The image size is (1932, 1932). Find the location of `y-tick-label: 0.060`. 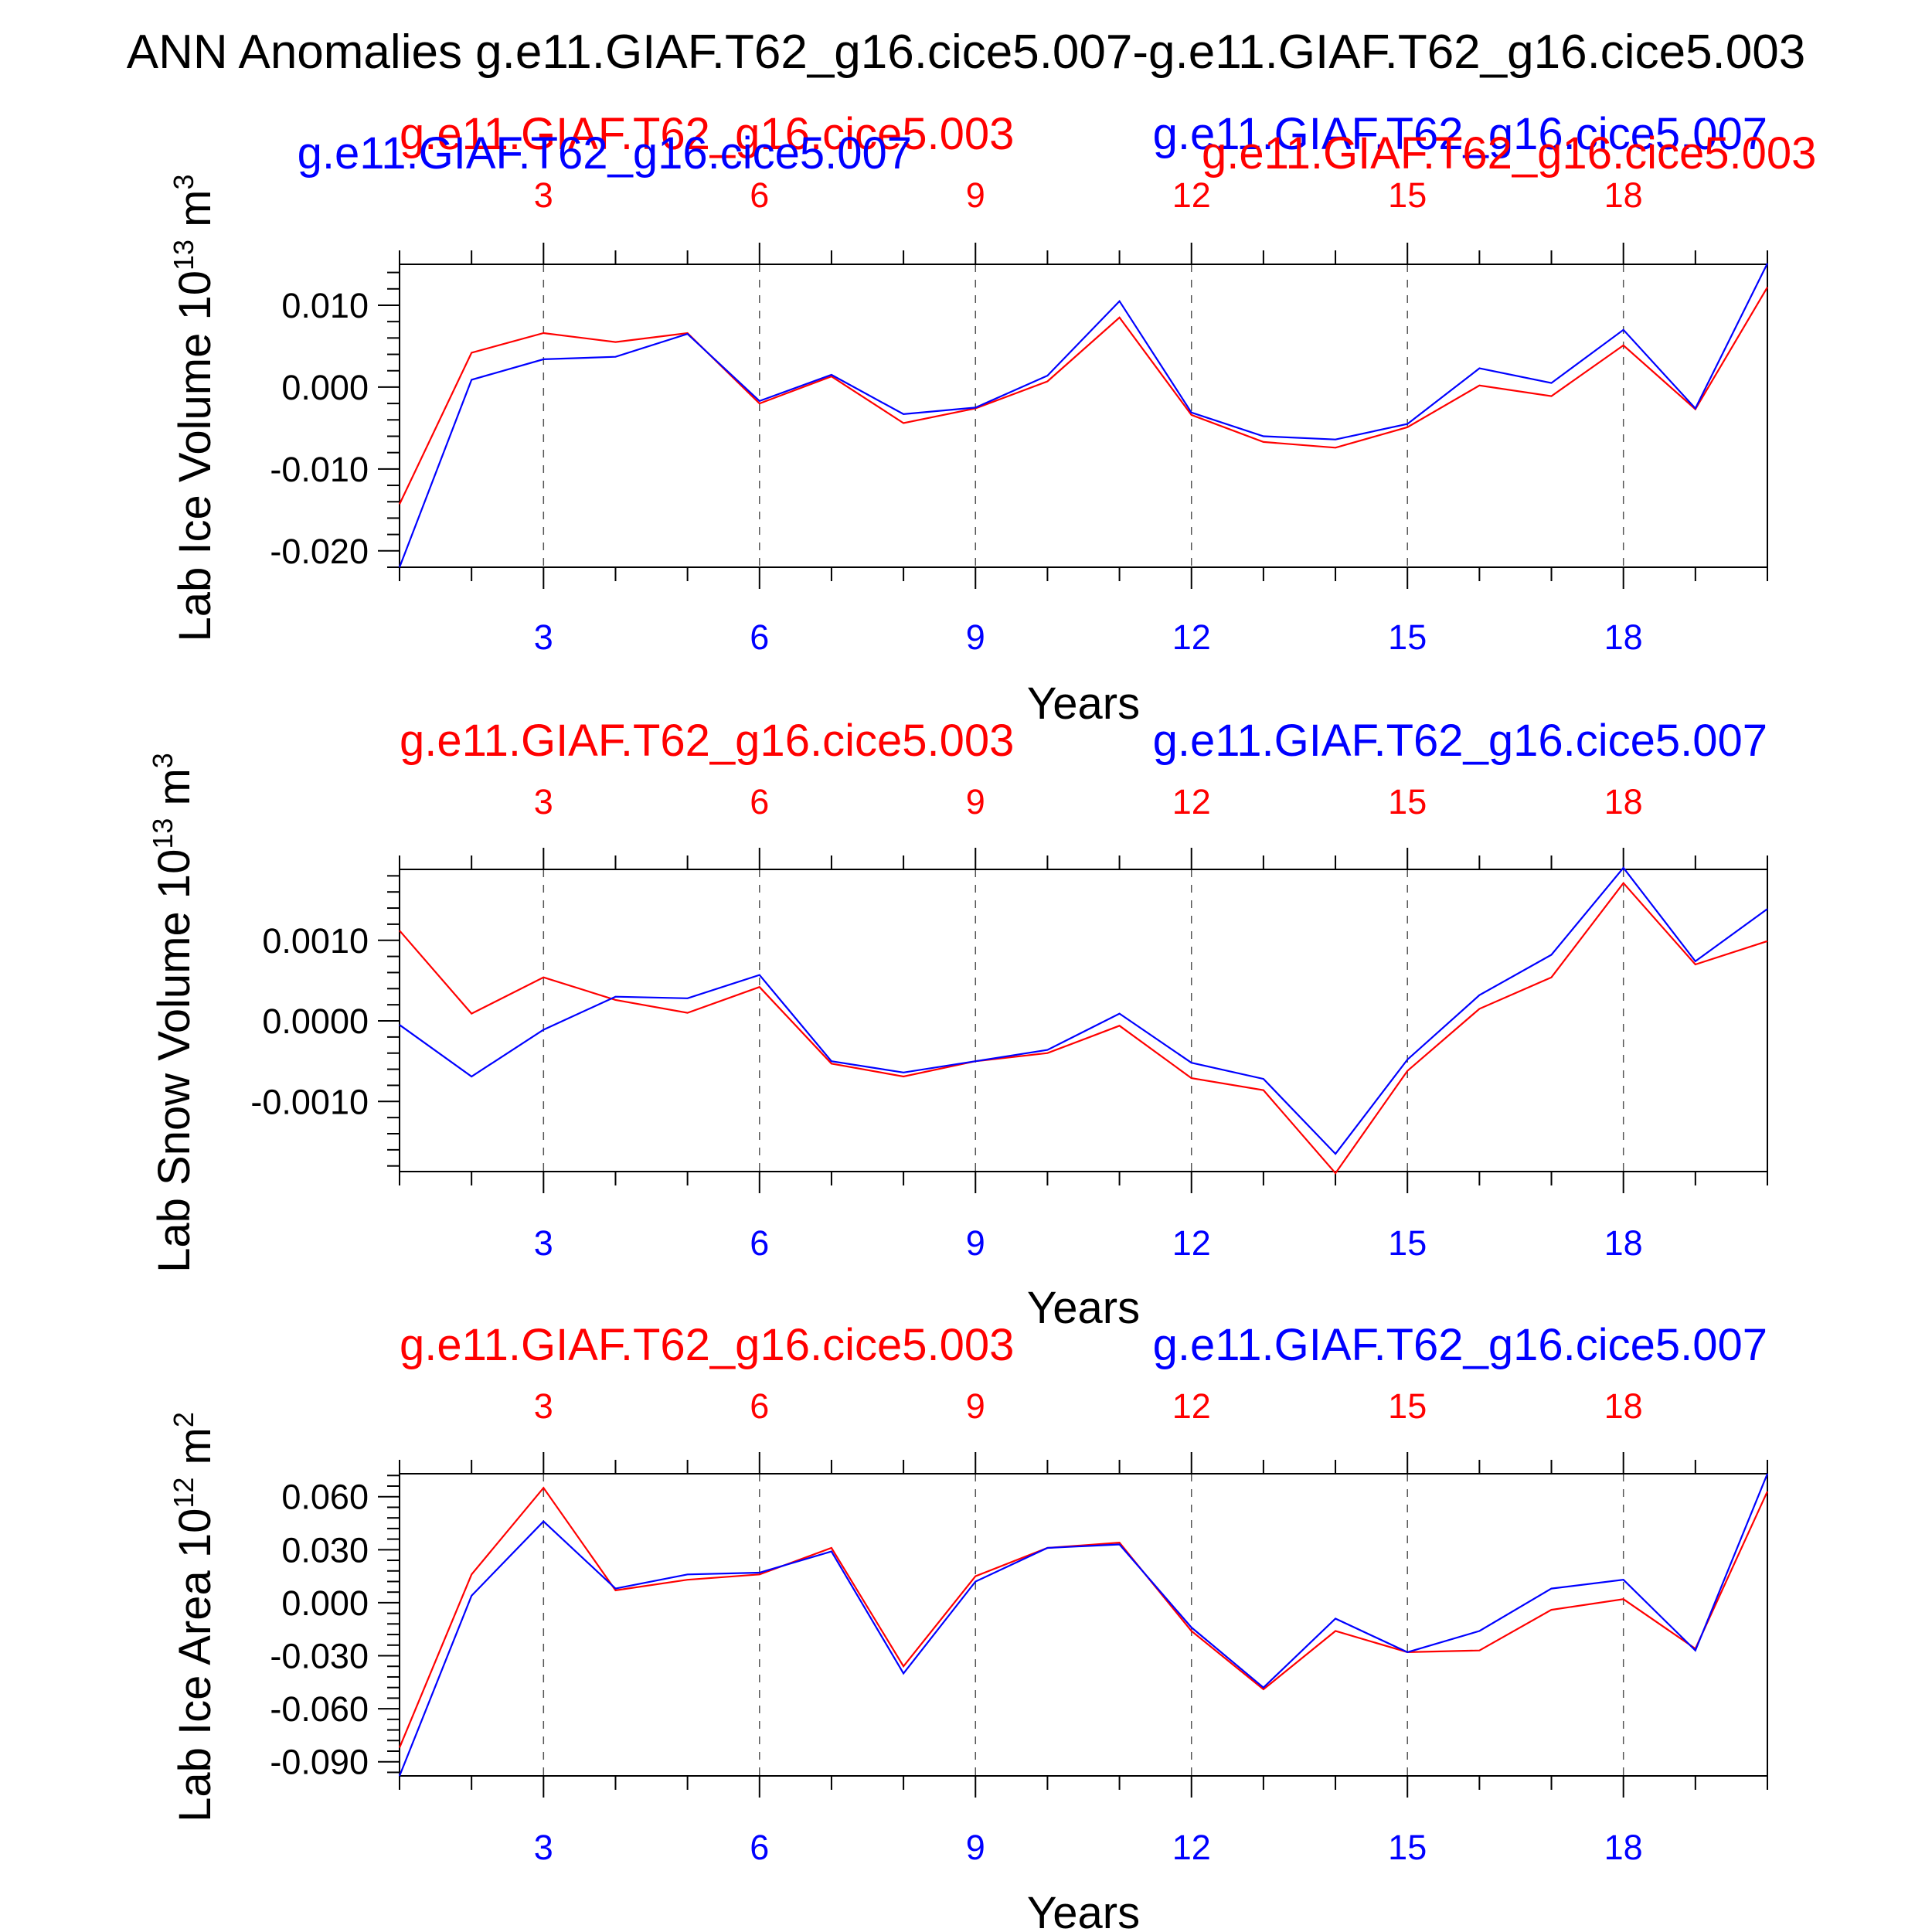

y-tick-label: 0.060 is located at coordinates (325, 1497).